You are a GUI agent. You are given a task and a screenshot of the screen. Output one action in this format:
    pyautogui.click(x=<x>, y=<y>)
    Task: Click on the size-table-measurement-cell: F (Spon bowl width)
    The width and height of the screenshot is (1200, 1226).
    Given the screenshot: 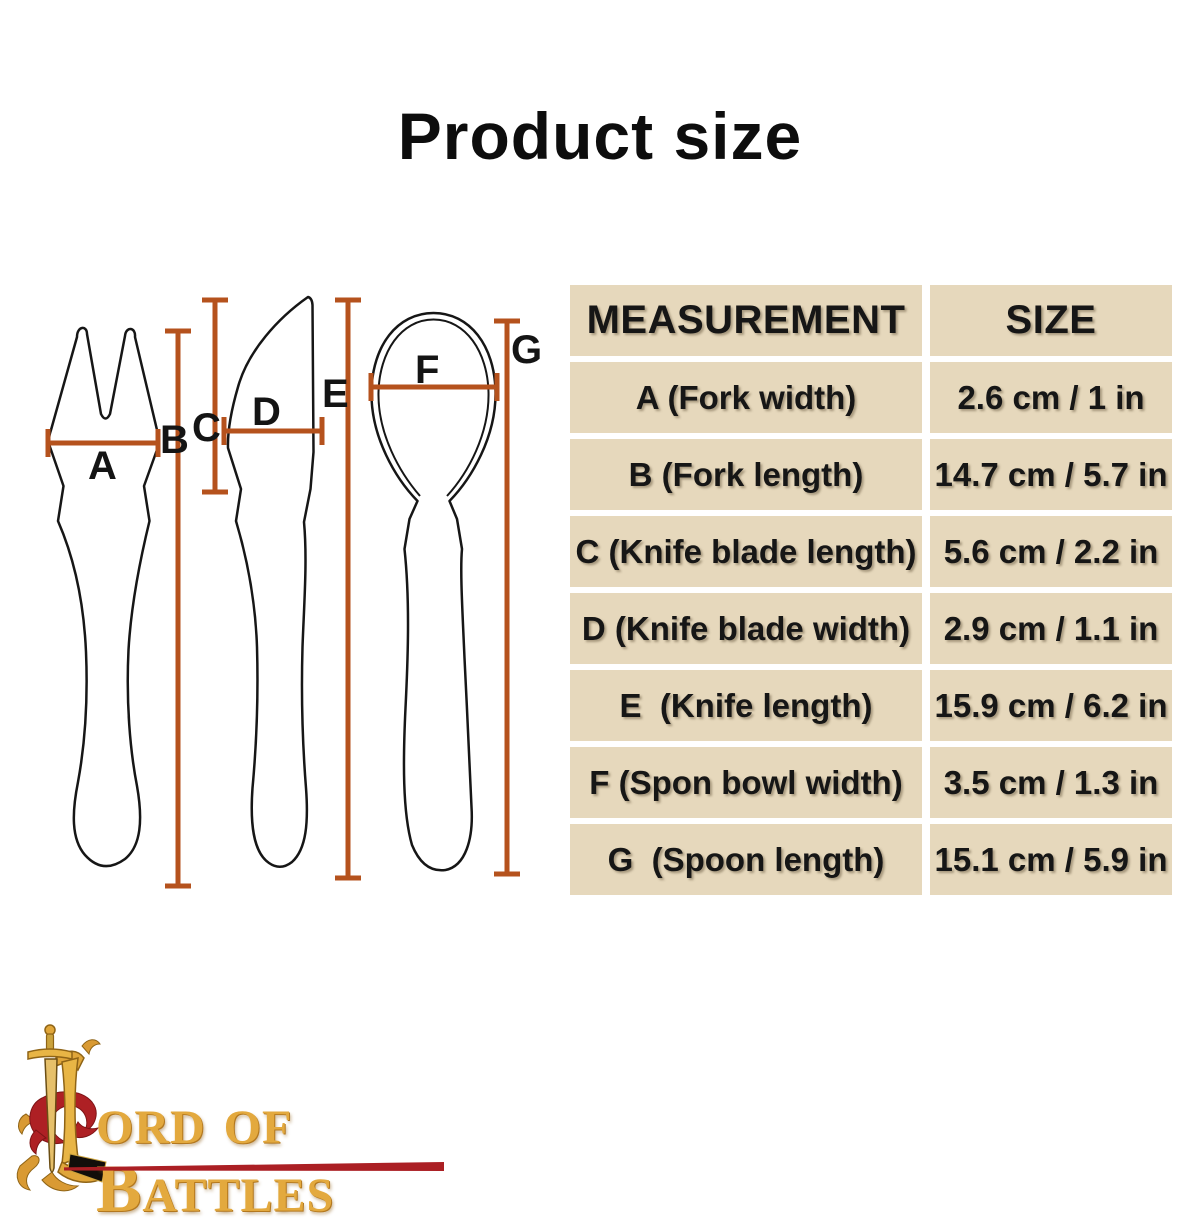 What is the action you would take?
    pyautogui.click(x=746, y=782)
    